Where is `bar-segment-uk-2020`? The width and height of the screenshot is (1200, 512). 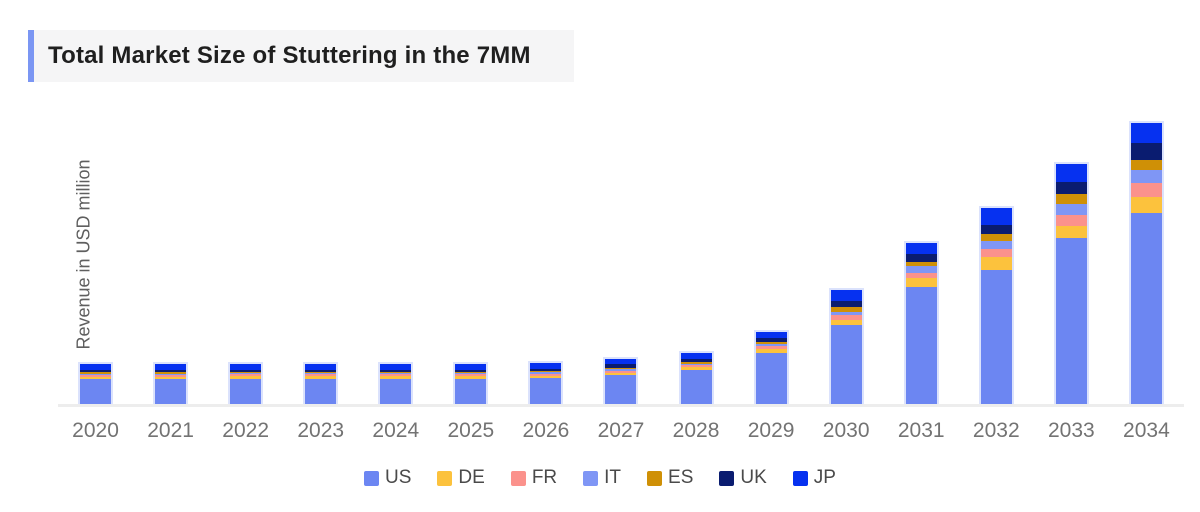
bar-segment-uk-2020 is located at coordinates (96, 371).